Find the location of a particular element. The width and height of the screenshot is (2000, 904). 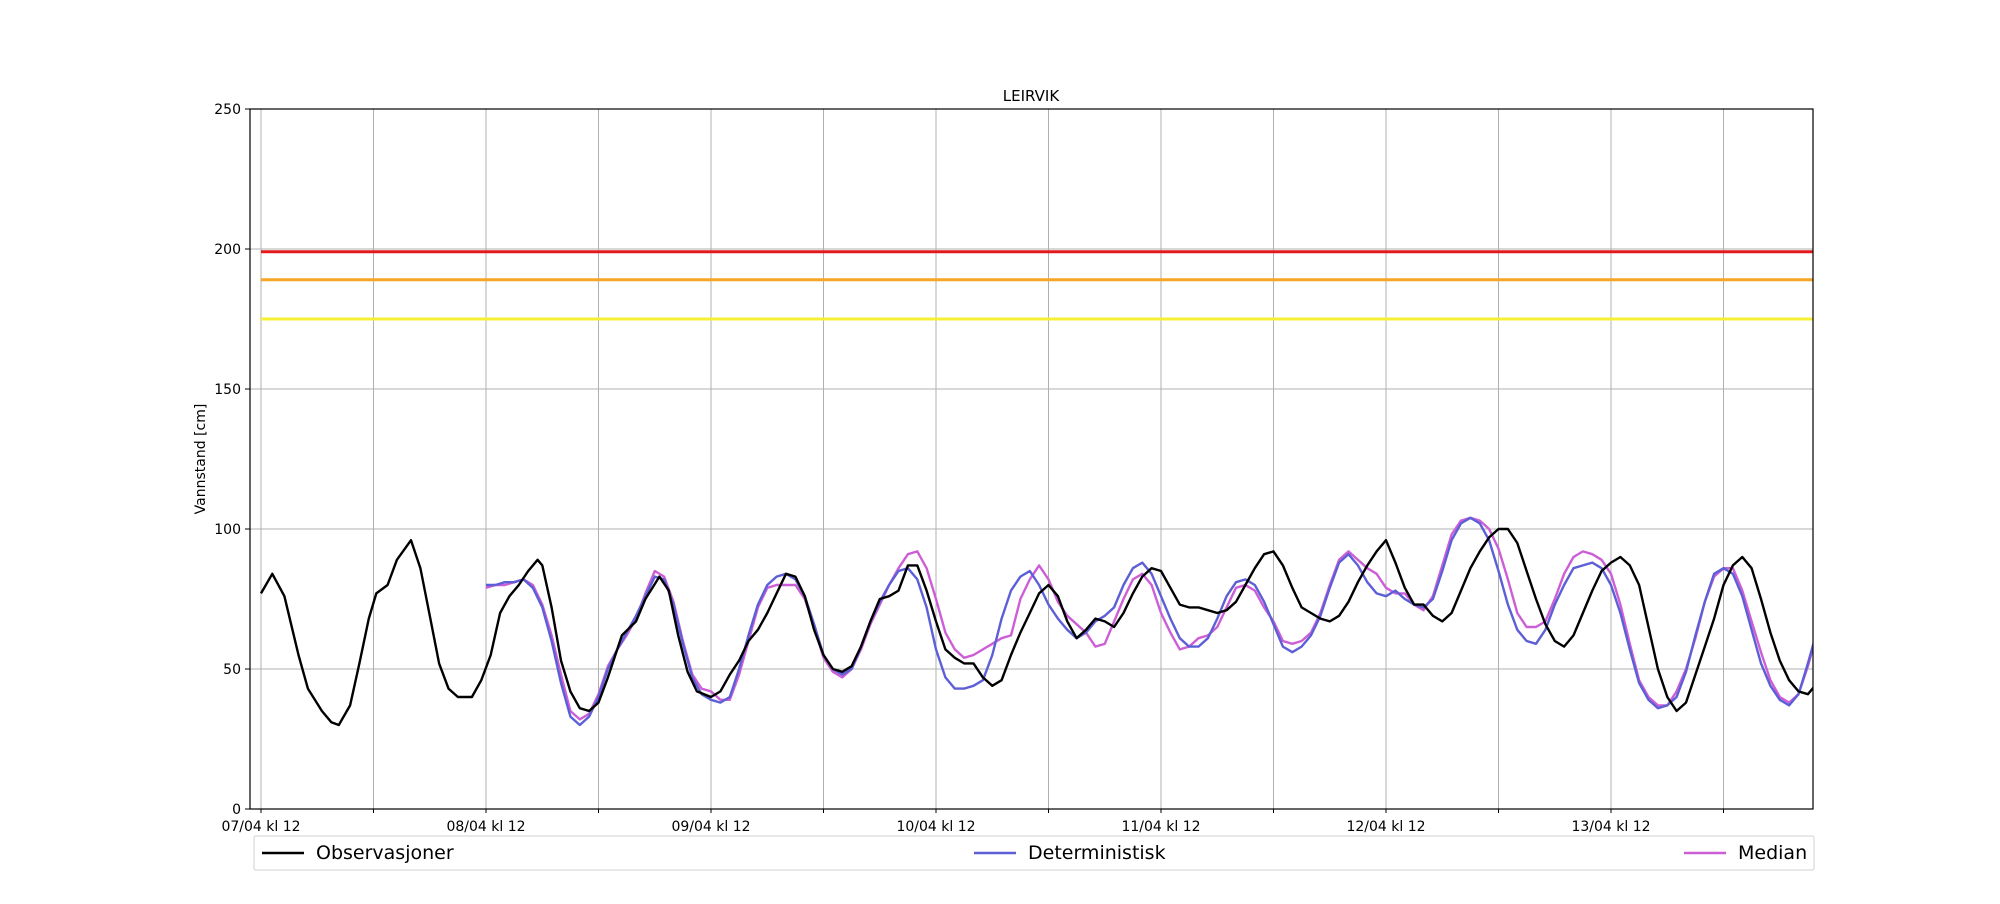

y-tick-label: 200 is located at coordinates (227, 250).